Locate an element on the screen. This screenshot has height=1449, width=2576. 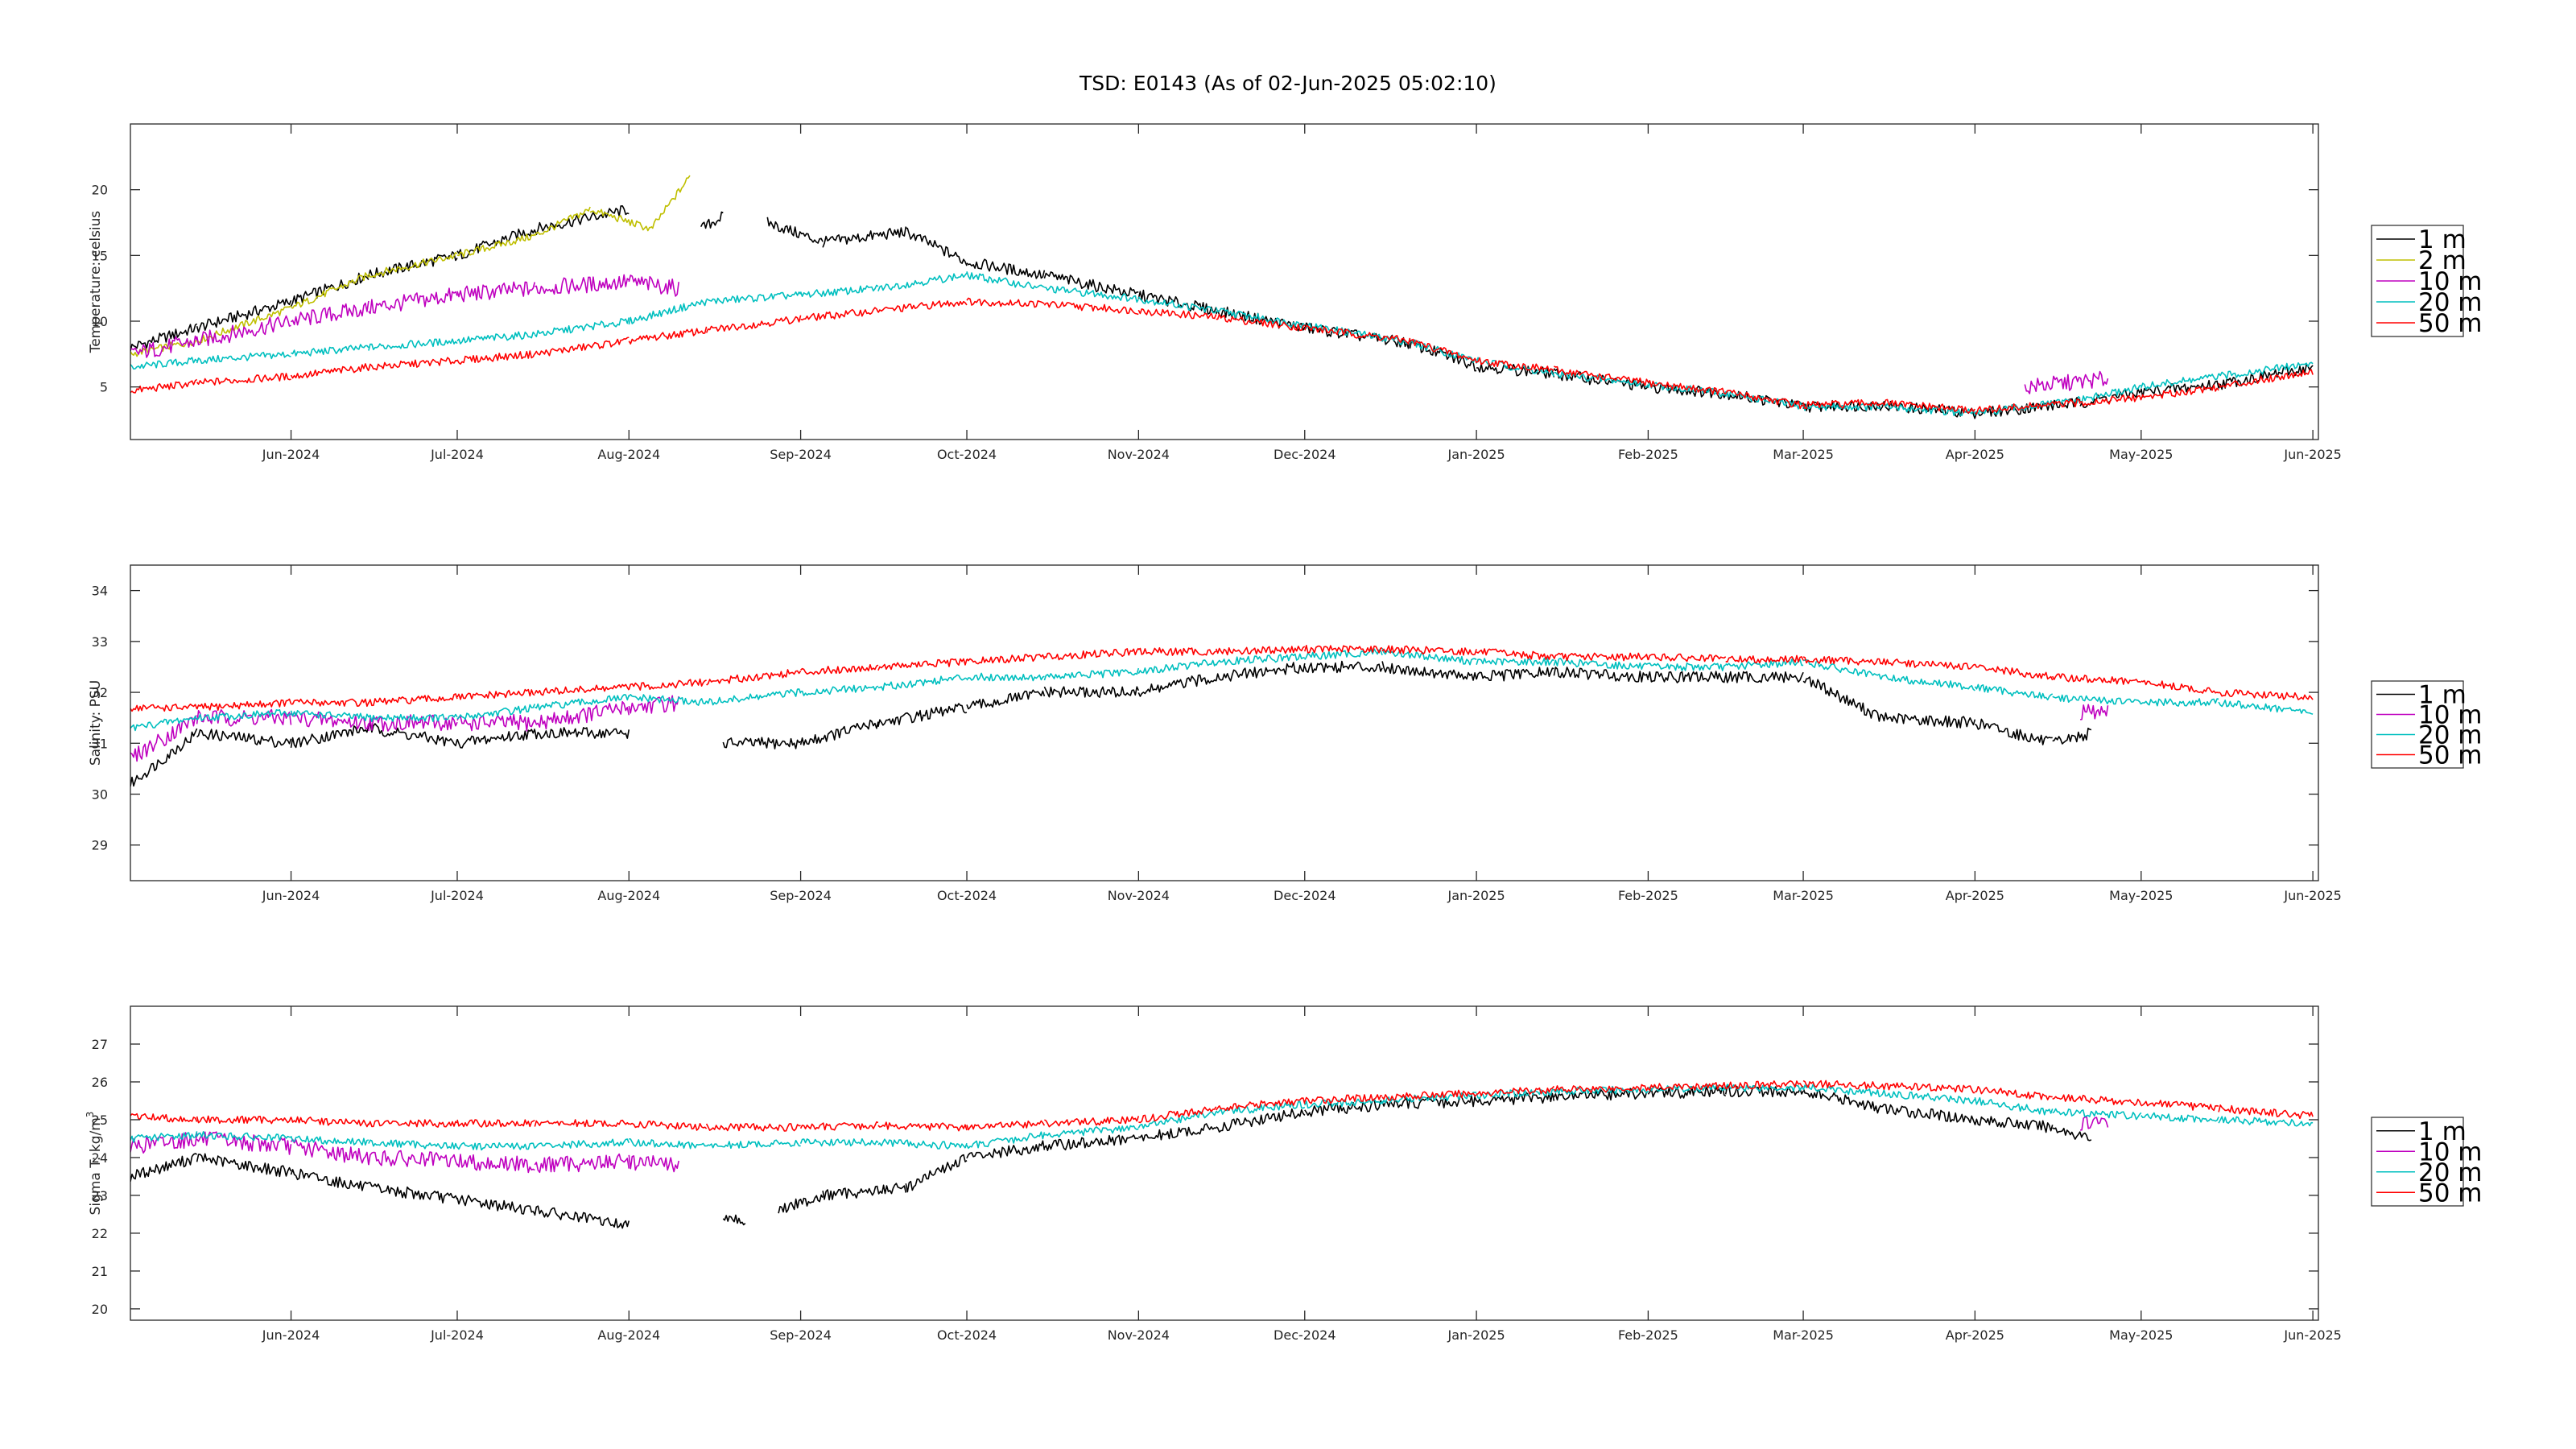
y-tick-label: 27 is located at coordinates (100, 1044).